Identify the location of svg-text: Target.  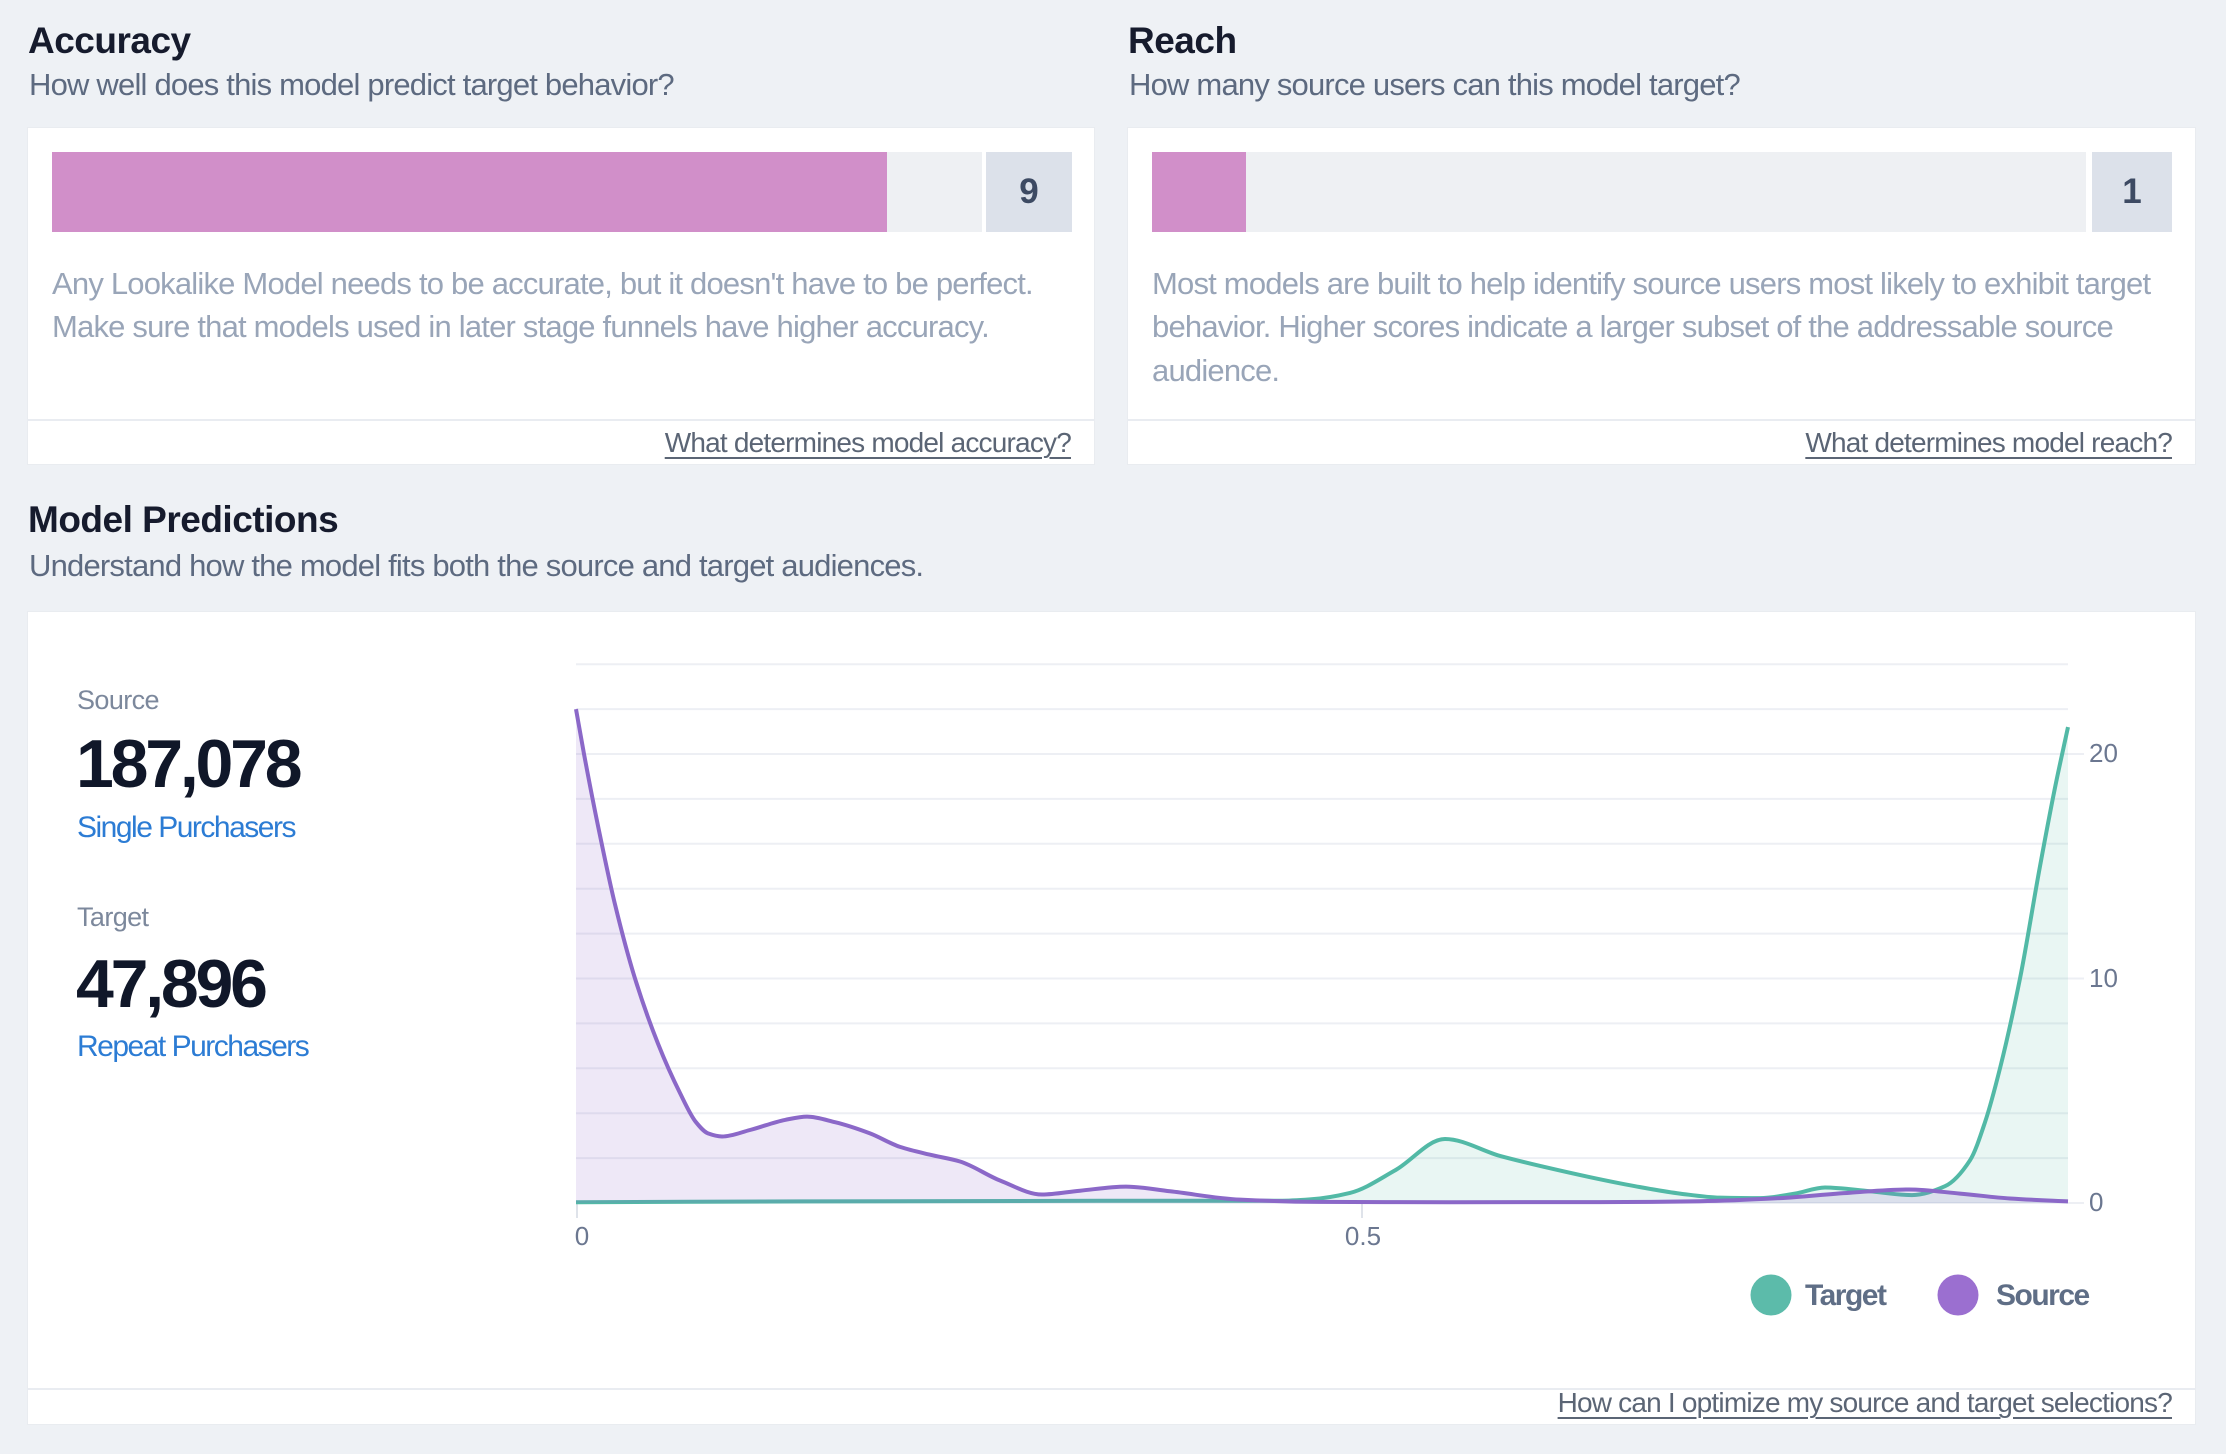
(1846, 1295).